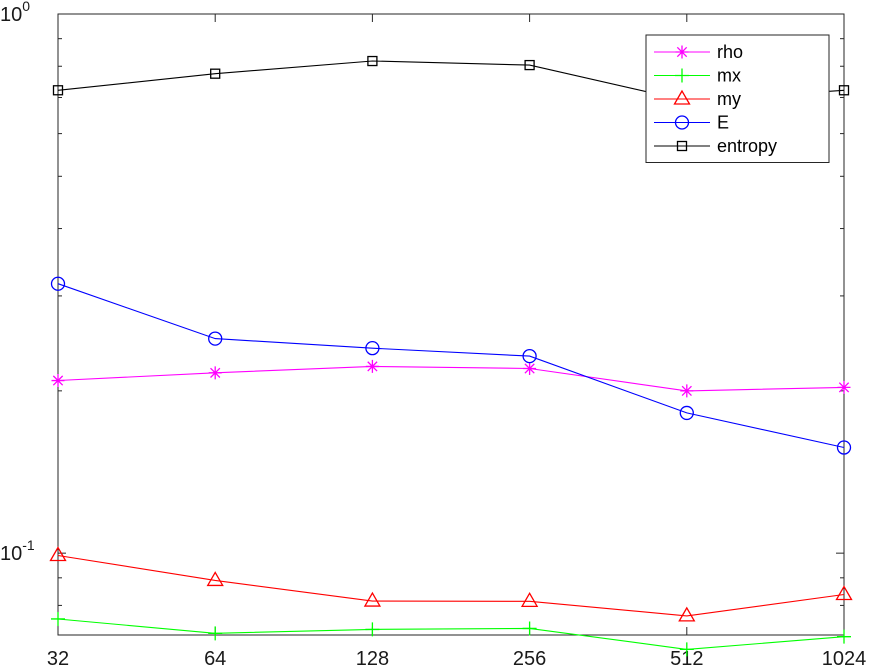 The width and height of the screenshot is (872, 671). I want to click on x-tick-label: 512, so click(686, 659).